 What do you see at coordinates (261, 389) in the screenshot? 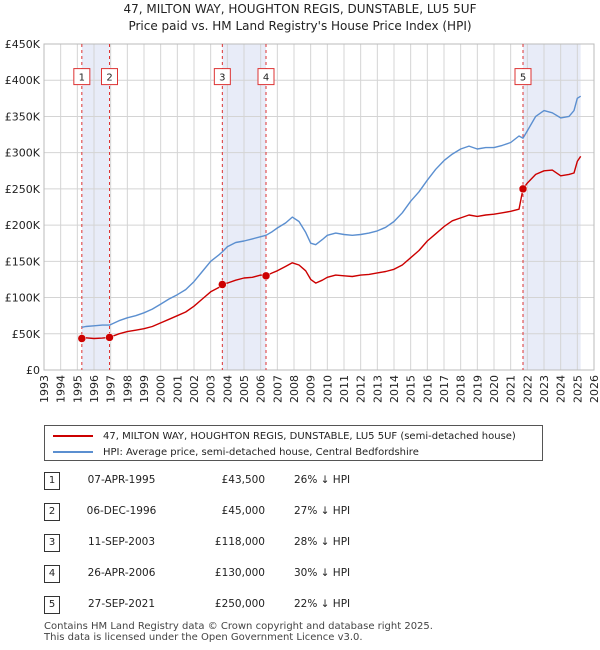
I see `x-tick-label: 2006` at bounding box center [261, 389].